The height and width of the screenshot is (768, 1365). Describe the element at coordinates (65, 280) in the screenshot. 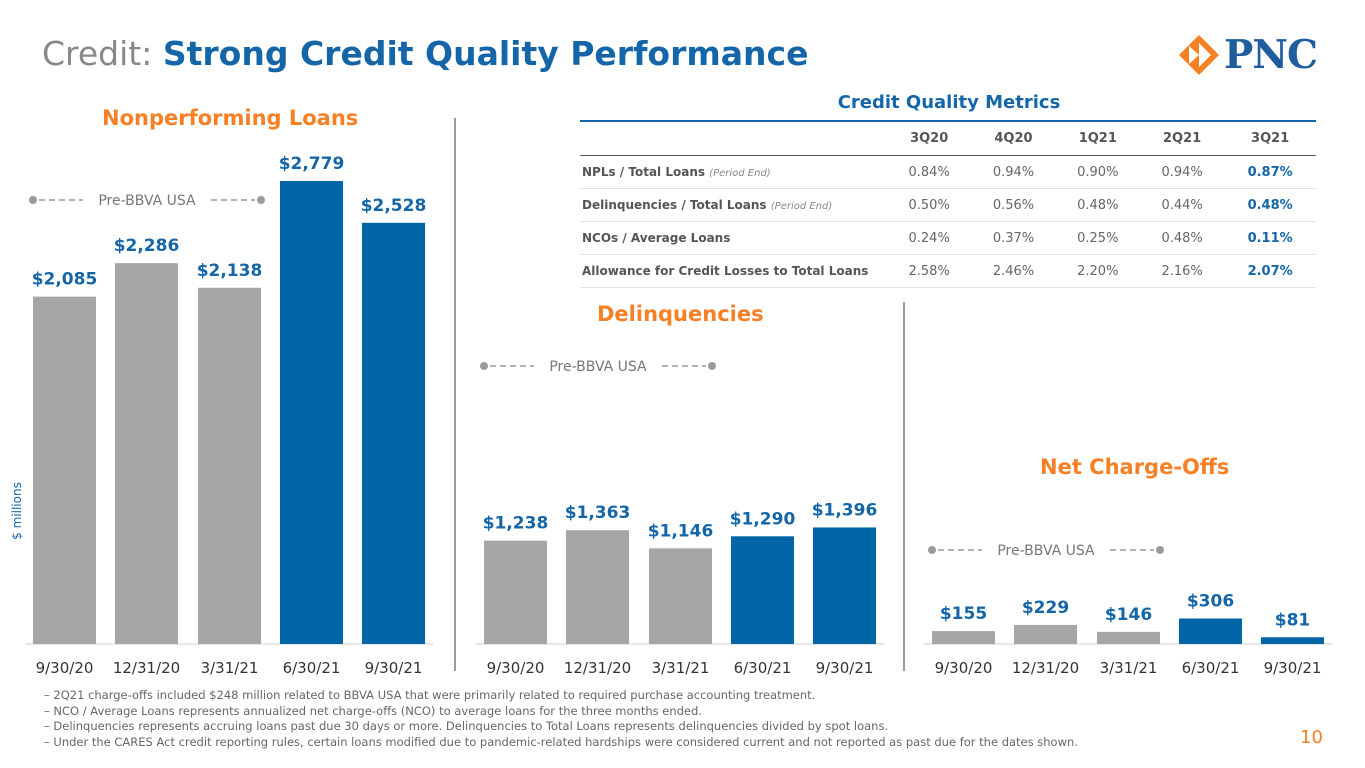

I see `data-label: $2,085` at that location.